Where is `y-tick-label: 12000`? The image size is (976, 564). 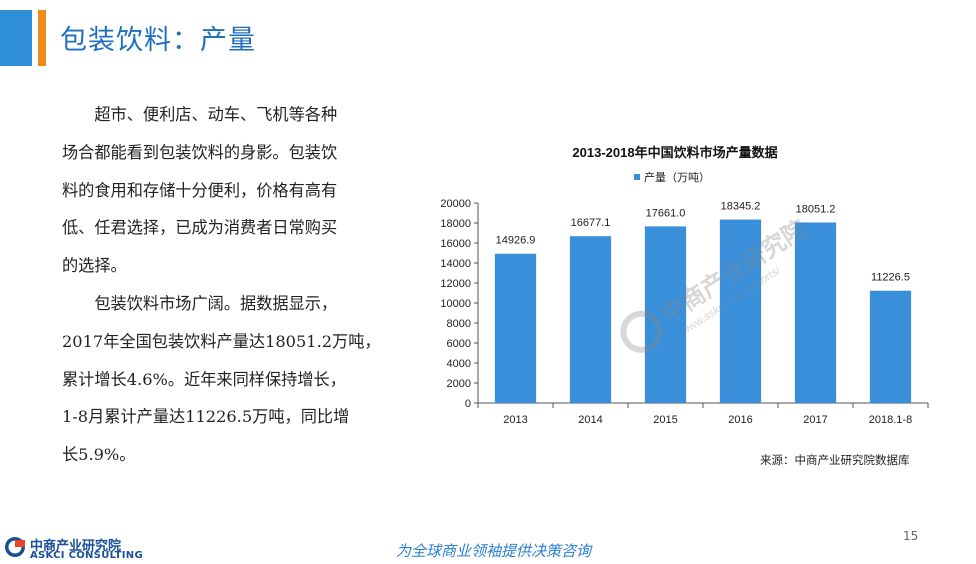
y-tick-label: 12000 is located at coordinates (455, 284).